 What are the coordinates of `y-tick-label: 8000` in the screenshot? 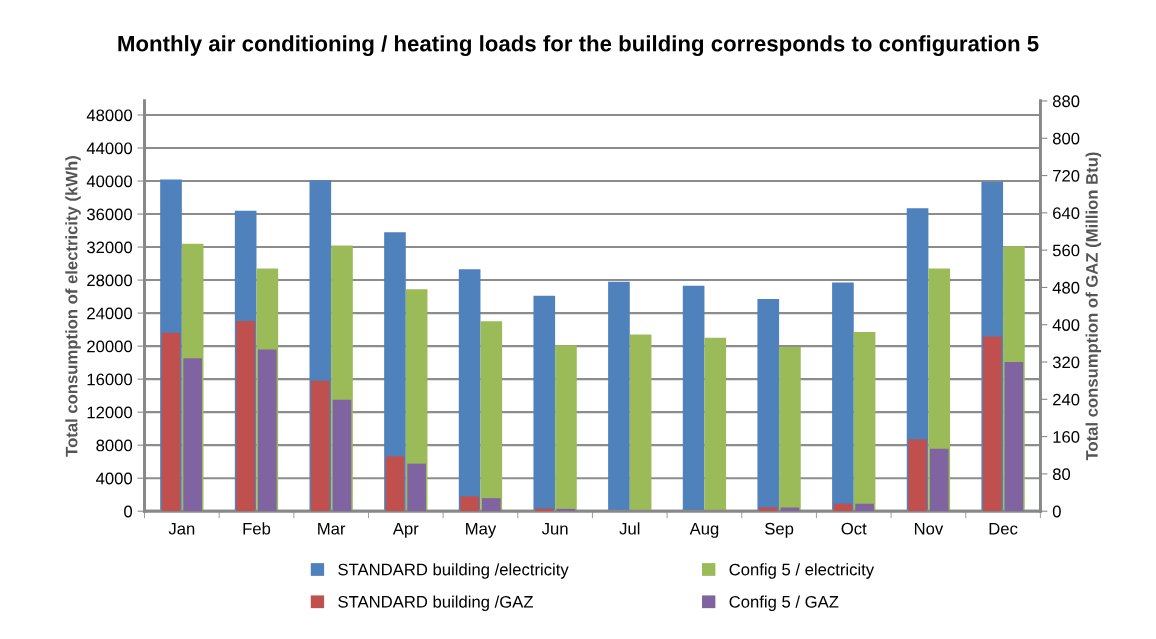 It's located at (114, 445).